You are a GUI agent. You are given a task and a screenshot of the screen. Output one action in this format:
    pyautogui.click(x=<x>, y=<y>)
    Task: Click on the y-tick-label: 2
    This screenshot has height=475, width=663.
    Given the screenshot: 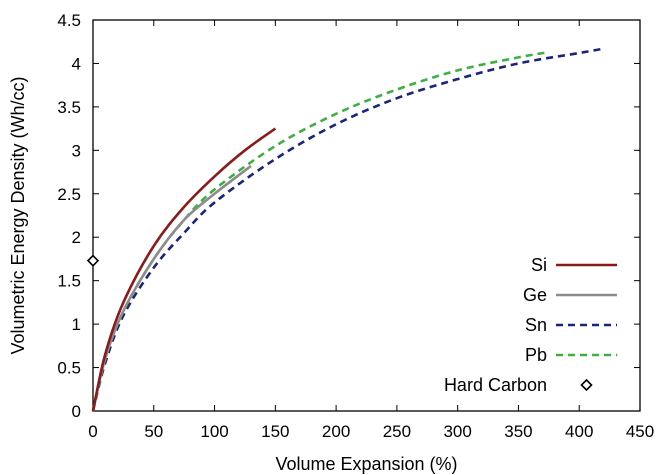 What is the action you would take?
    pyautogui.click(x=76, y=237)
    